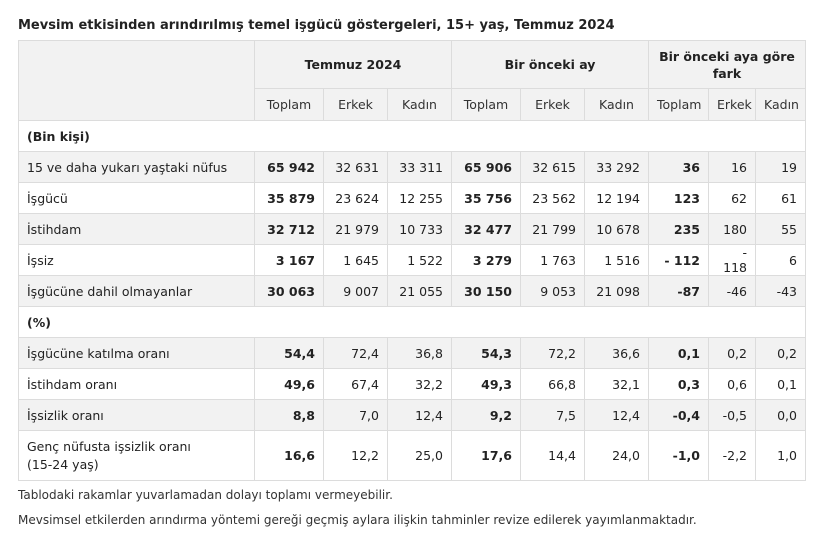 This screenshot has width=828, height=540. I want to click on table-cell: 67,4, so click(355, 384).